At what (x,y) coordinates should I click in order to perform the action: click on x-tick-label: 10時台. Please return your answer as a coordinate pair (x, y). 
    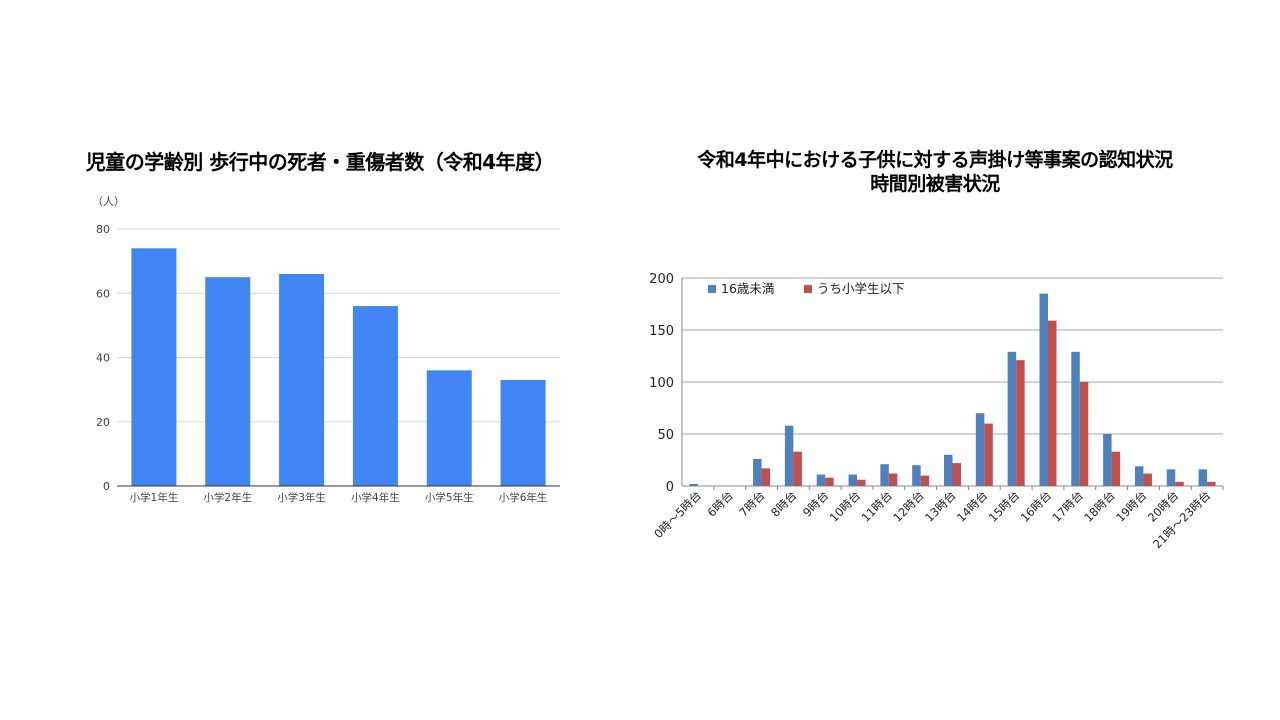
    Looking at the image, I should click on (845, 506).